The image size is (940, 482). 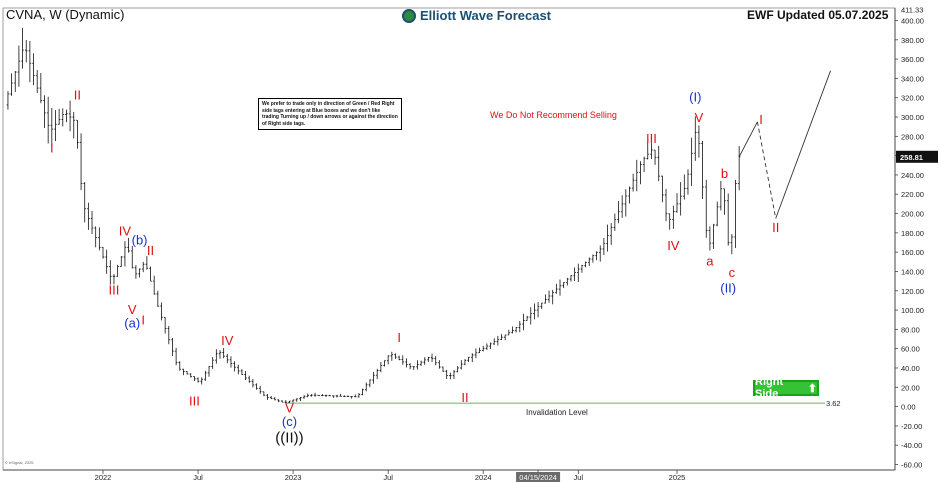 I want to click on last-price-tag-bg, so click(x=917, y=156).